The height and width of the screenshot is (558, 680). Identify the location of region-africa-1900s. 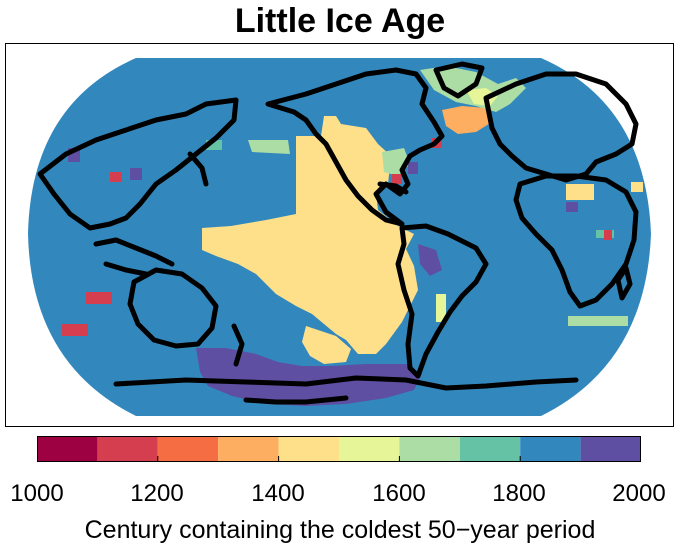
(572, 207).